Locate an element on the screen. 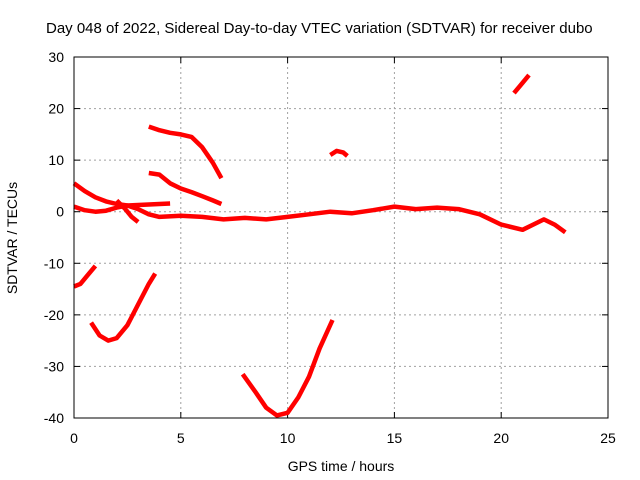 This screenshot has height=480, width=640. x-tick-label: 20 is located at coordinates (501, 438).